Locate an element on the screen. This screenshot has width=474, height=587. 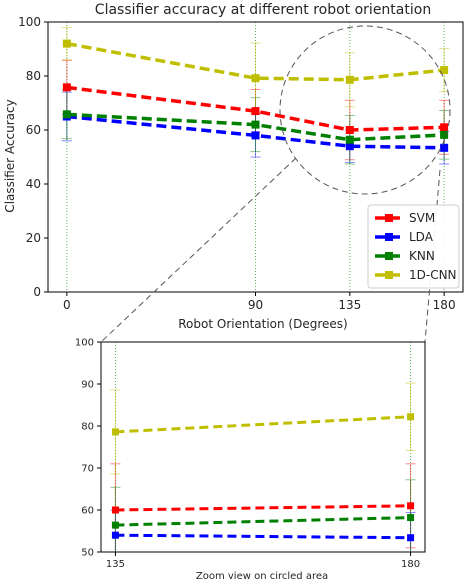
y-tick-label: 40 is located at coordinates (33, 184).